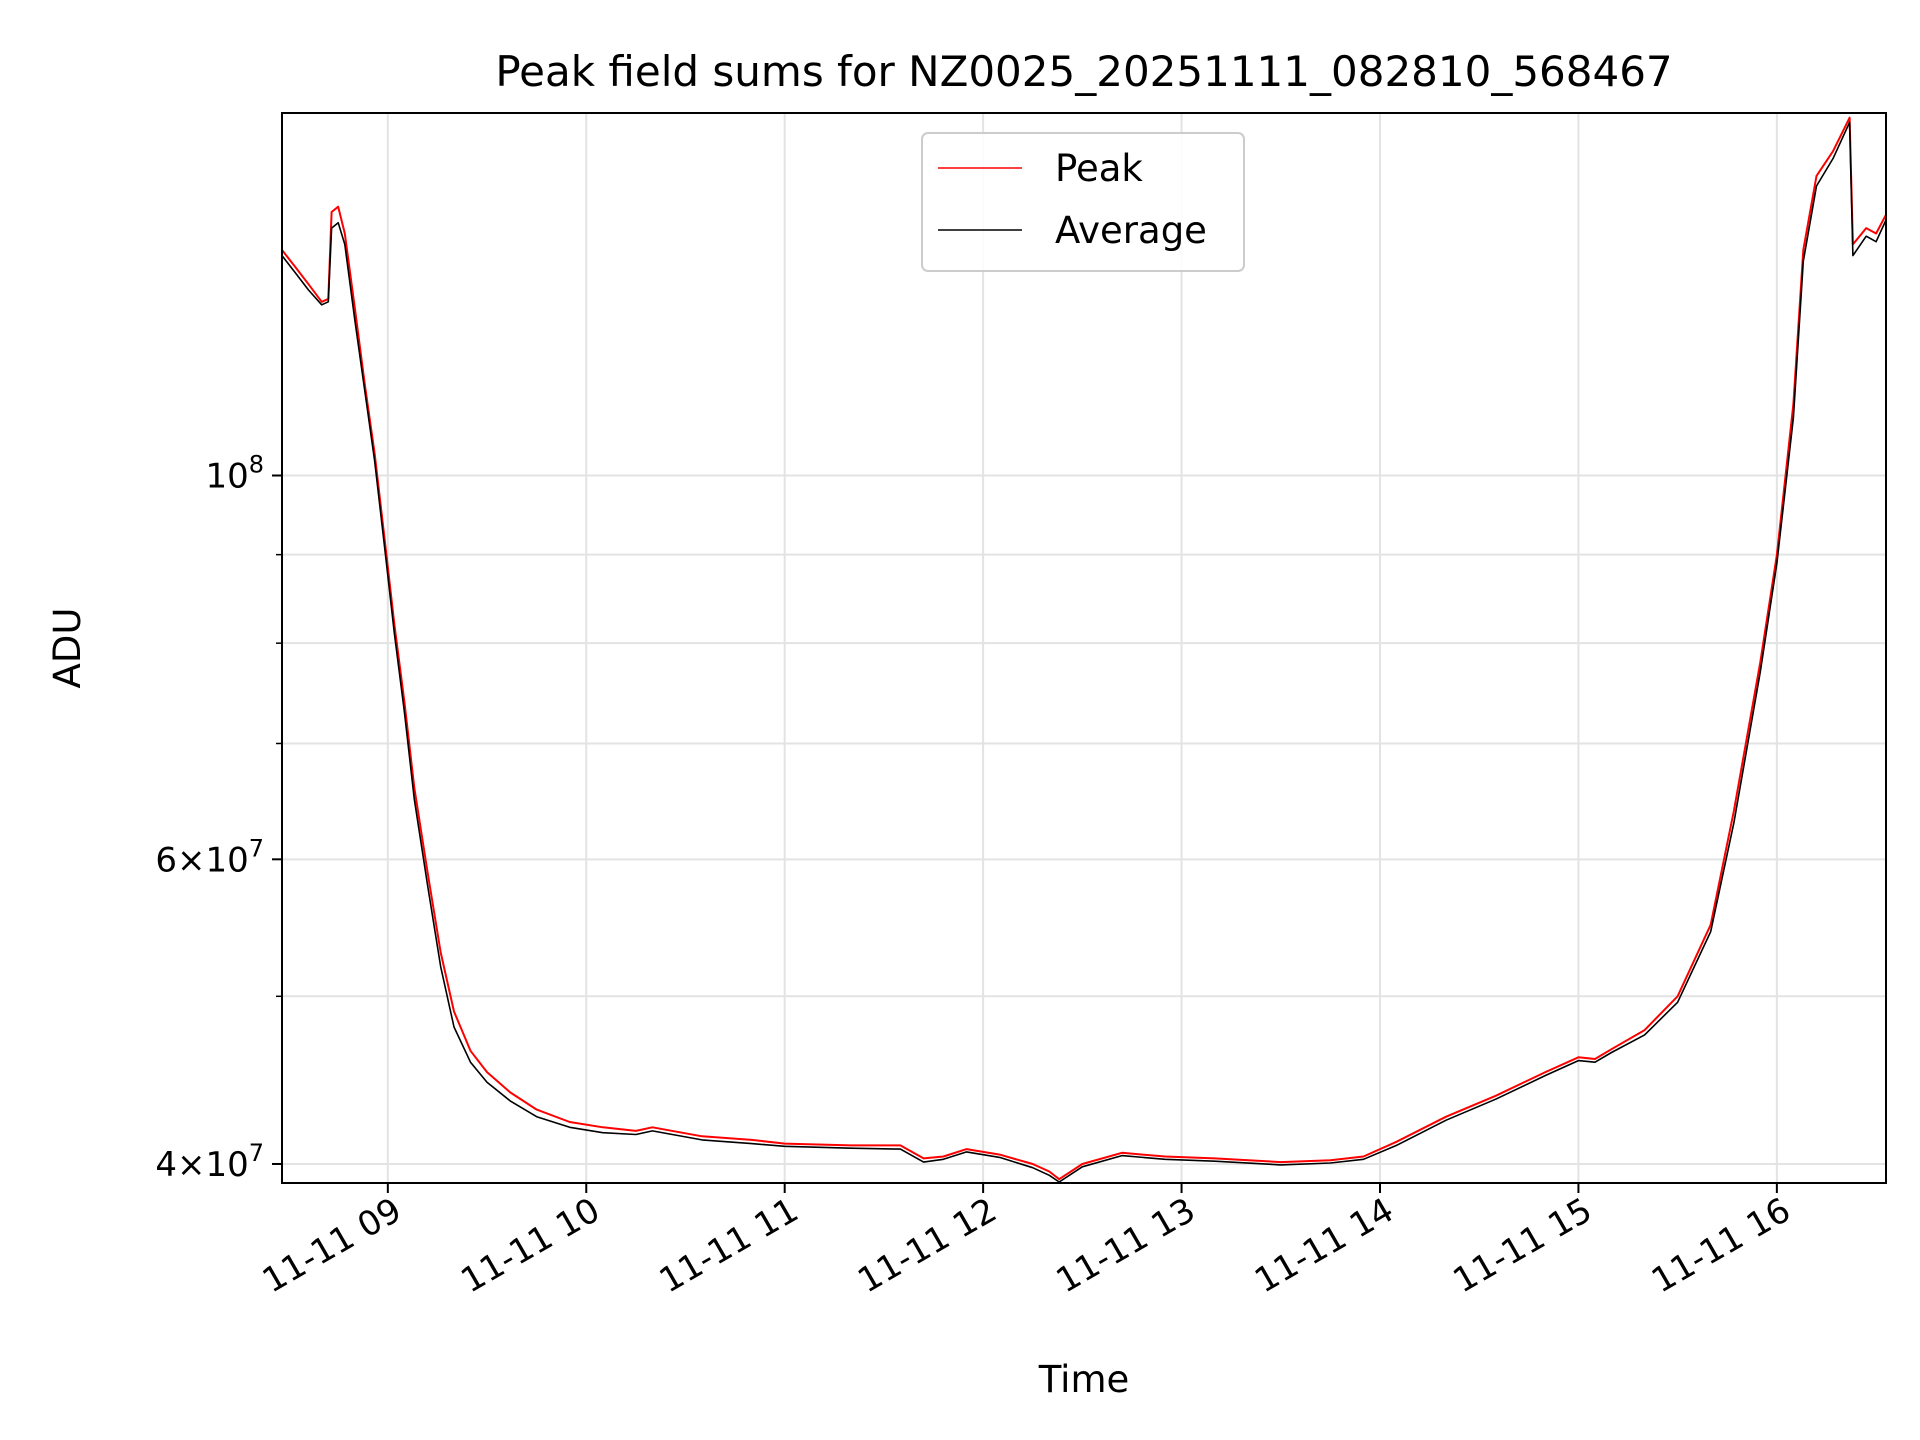 This screenshot has height=1440, width=1920. What do you see at coordinates (218, 817) in the screenshot?
I see `y-axis: 4×107 6×107 108` at bounding box center [218, 817].